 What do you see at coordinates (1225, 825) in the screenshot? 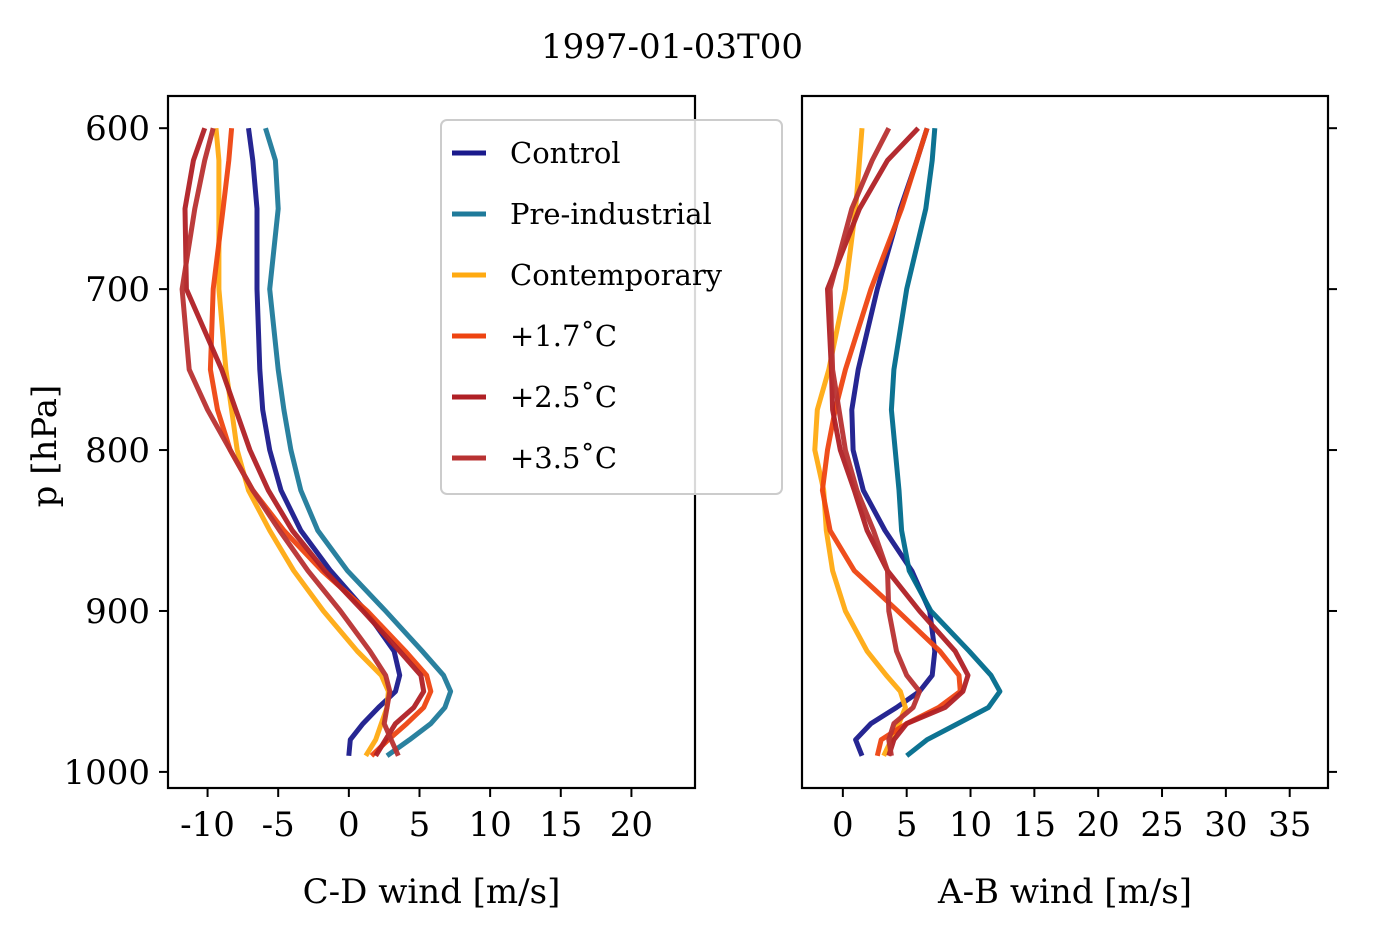
I see `right-xtick-label: 30` at bounding box center [1225, 825].